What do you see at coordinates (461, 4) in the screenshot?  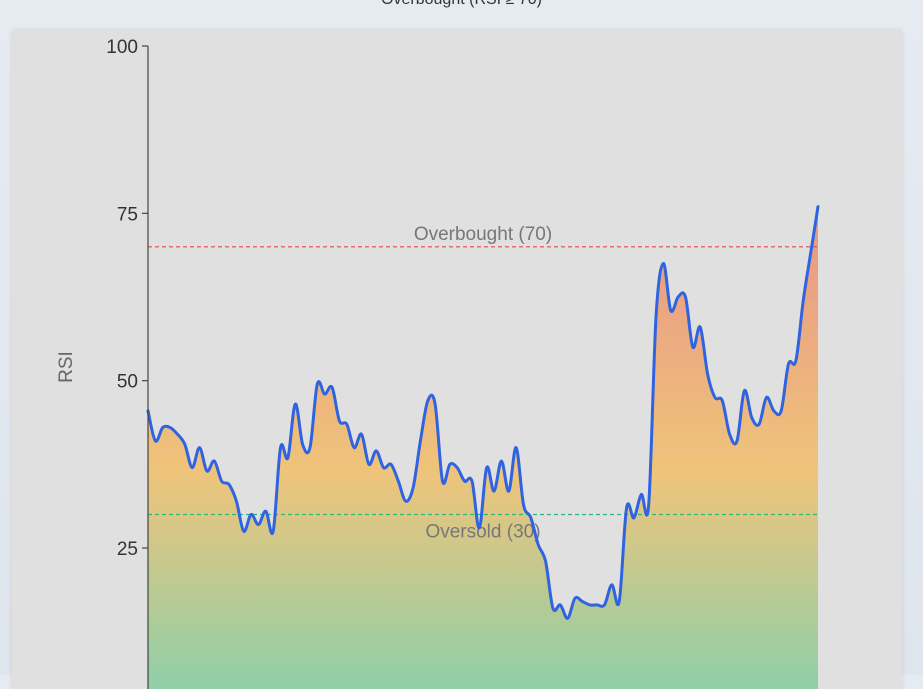 I see `chart-title: Overbought (RSI ≥ 70)` at bounding box center [461, 4].